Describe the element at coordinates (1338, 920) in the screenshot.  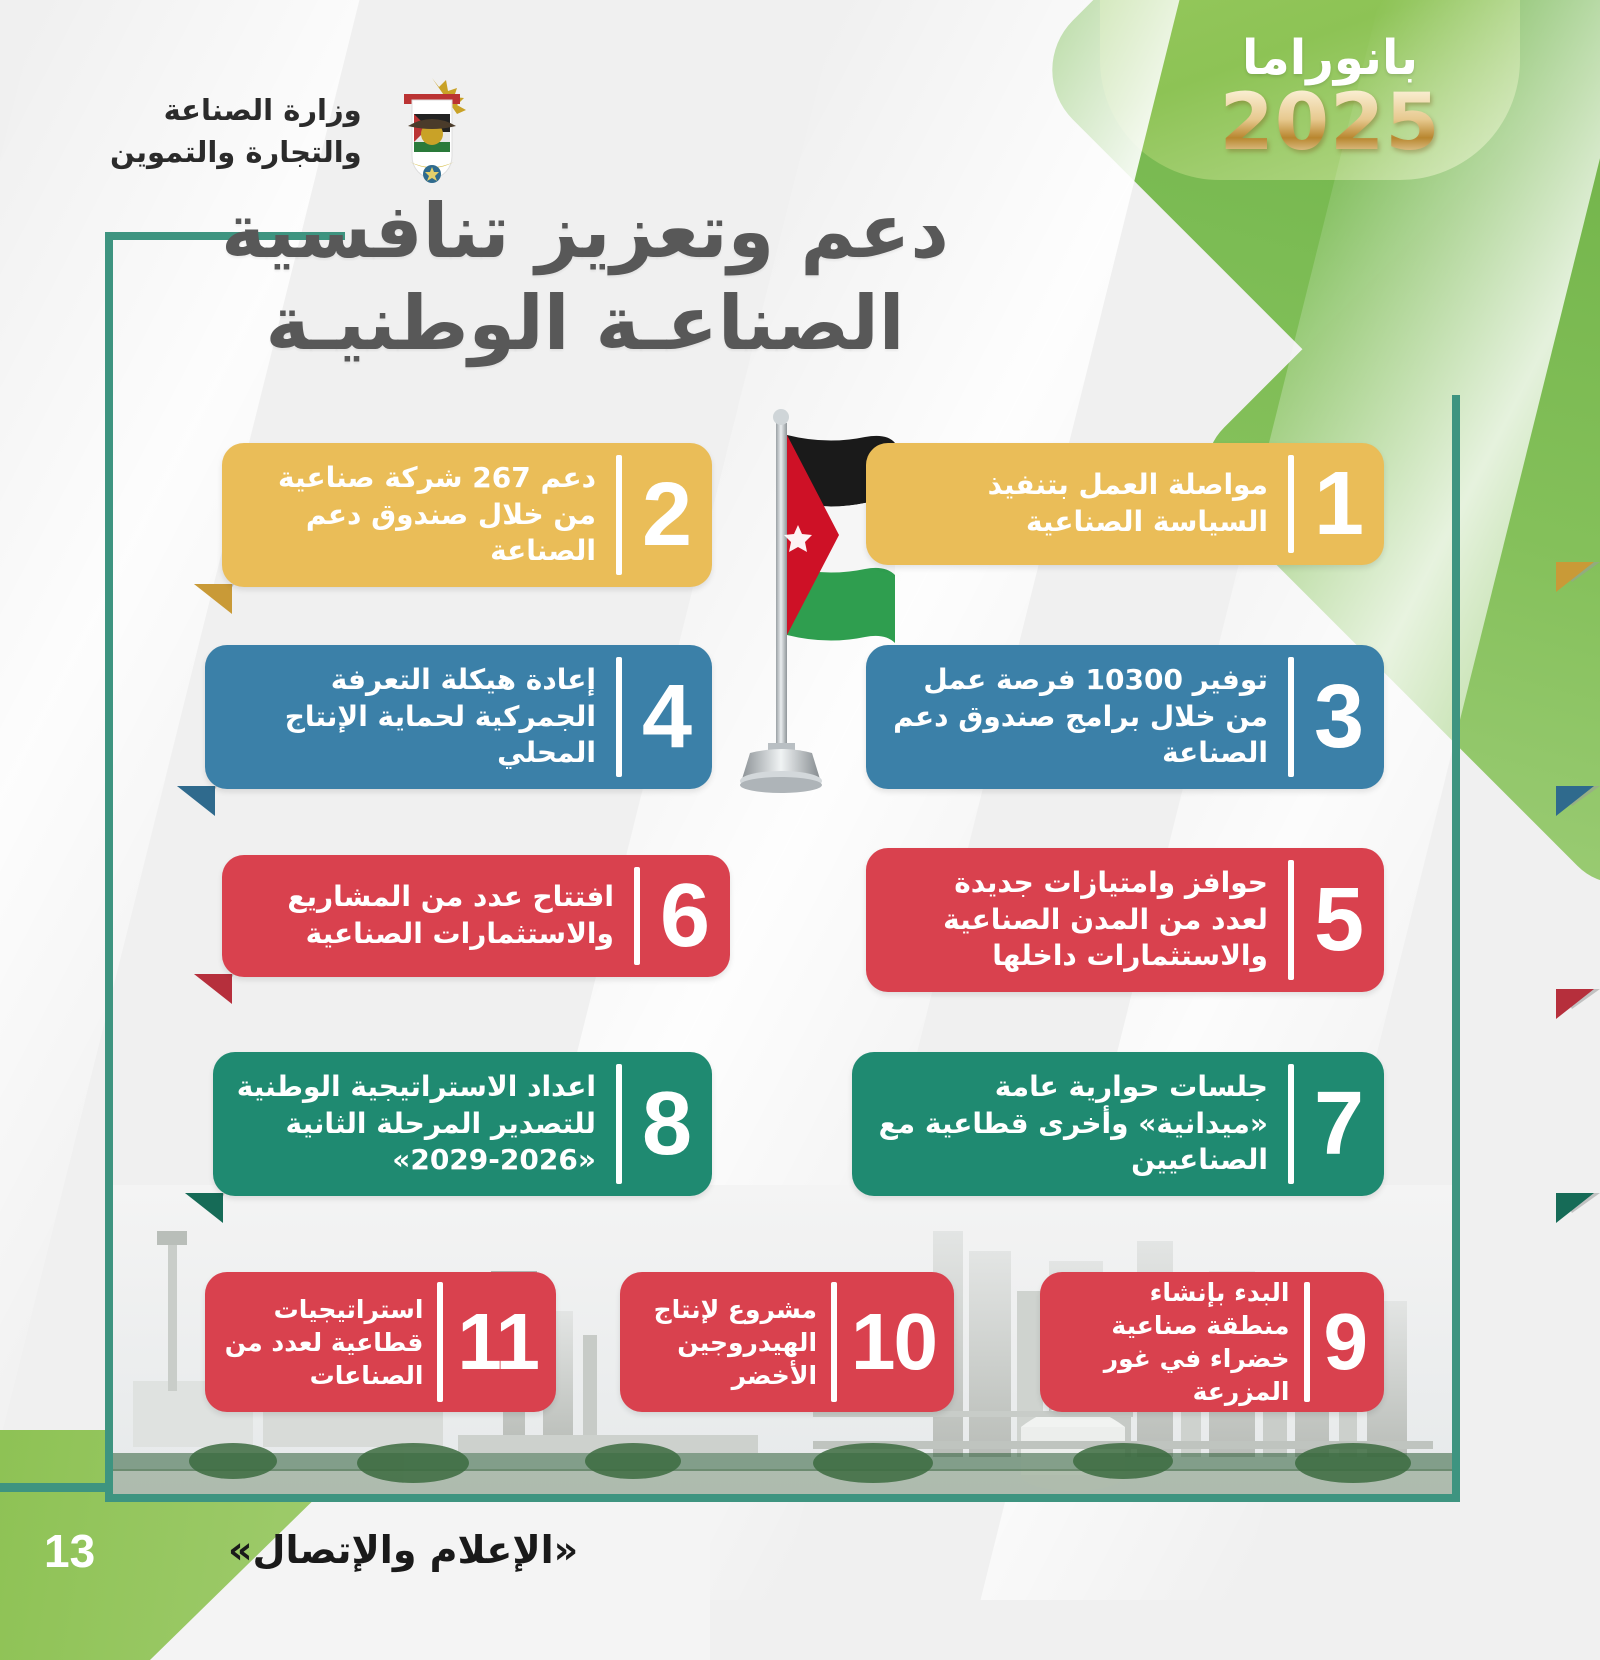
I see `item-number-5: 5` at that location.